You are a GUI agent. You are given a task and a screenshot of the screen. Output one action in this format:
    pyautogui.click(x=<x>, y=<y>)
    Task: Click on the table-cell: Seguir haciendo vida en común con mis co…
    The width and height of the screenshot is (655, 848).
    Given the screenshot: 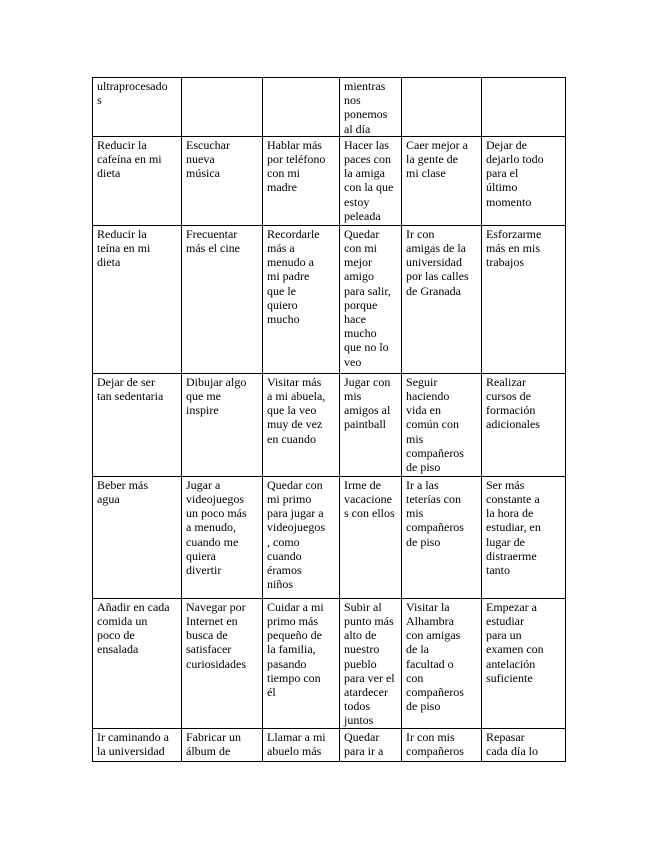 What is the action you would take?
    pyautogui.click(x=441, y=424)
    